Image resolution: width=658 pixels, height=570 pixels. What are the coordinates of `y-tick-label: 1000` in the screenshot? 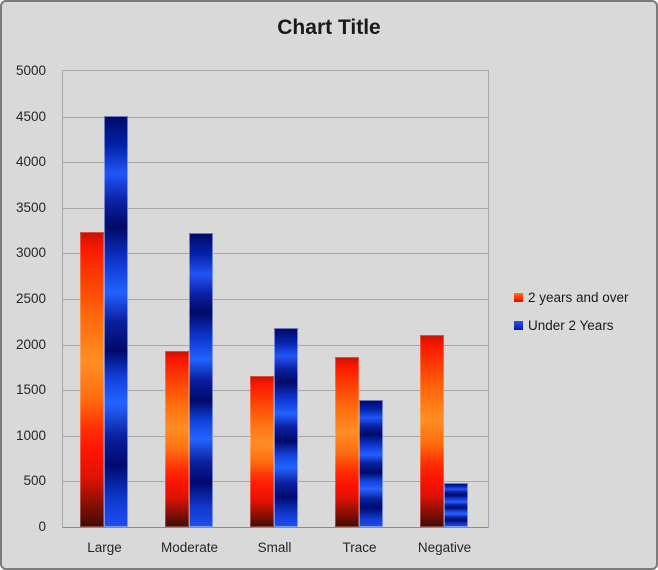 It's located at (30, 435).